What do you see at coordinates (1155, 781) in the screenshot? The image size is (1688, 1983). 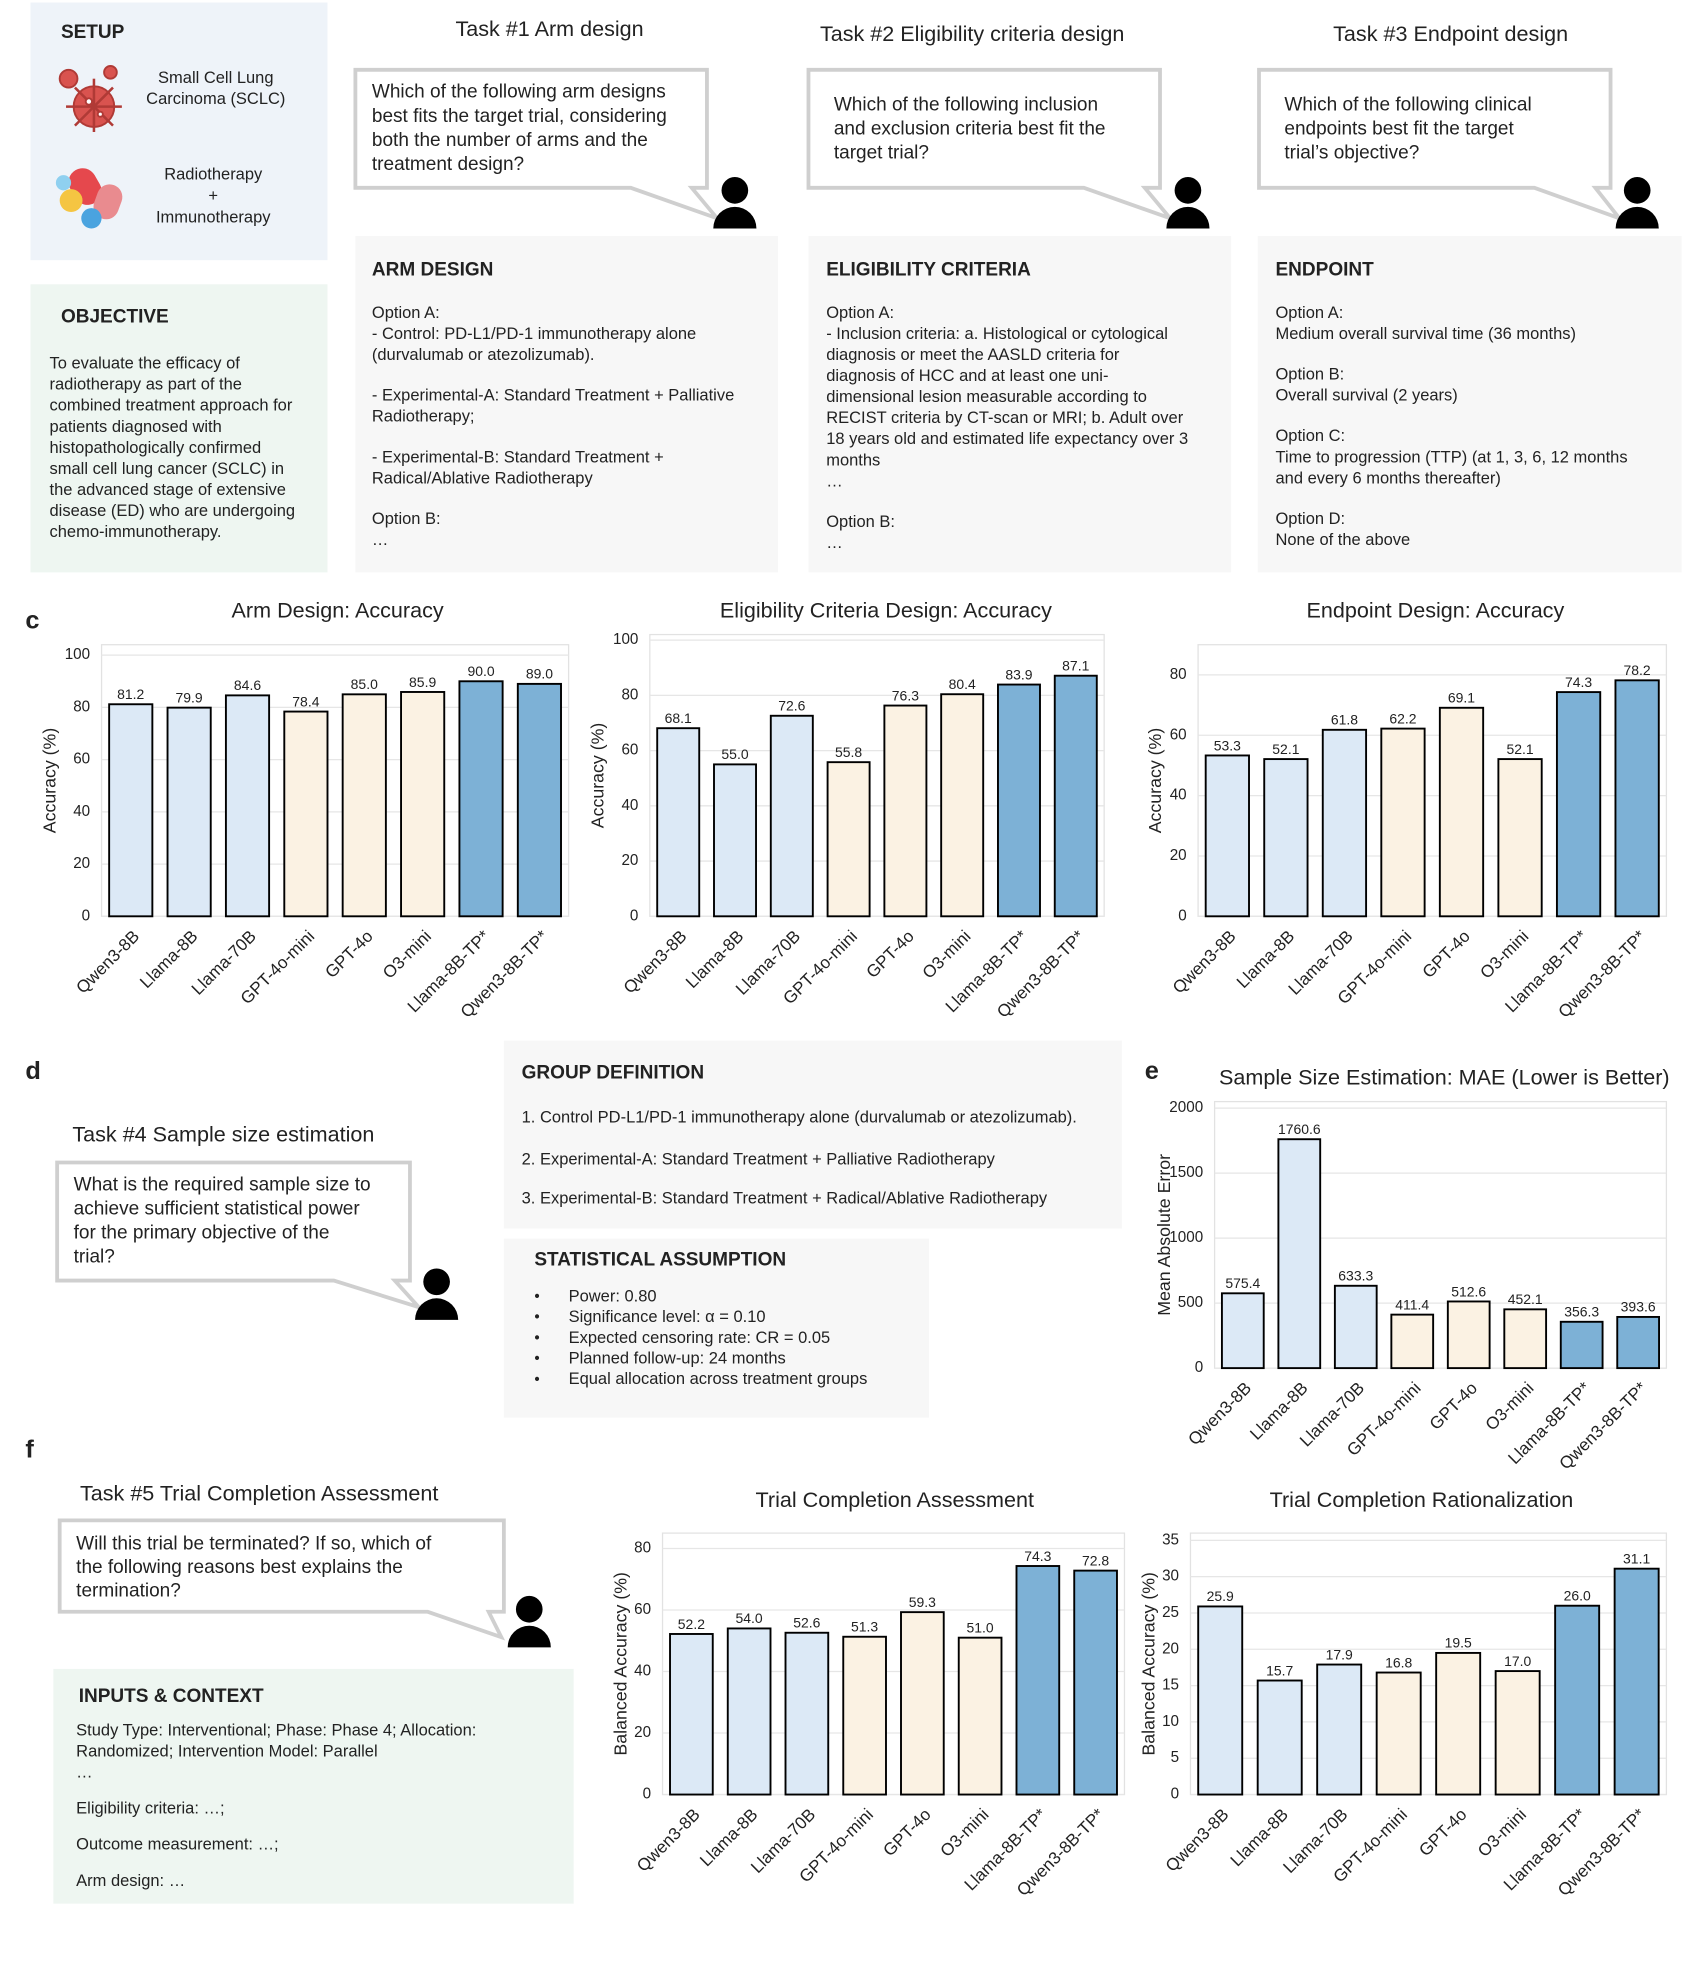 I see `y-axis-label: Accuracy (%)` at bounding box center [1155, 781].